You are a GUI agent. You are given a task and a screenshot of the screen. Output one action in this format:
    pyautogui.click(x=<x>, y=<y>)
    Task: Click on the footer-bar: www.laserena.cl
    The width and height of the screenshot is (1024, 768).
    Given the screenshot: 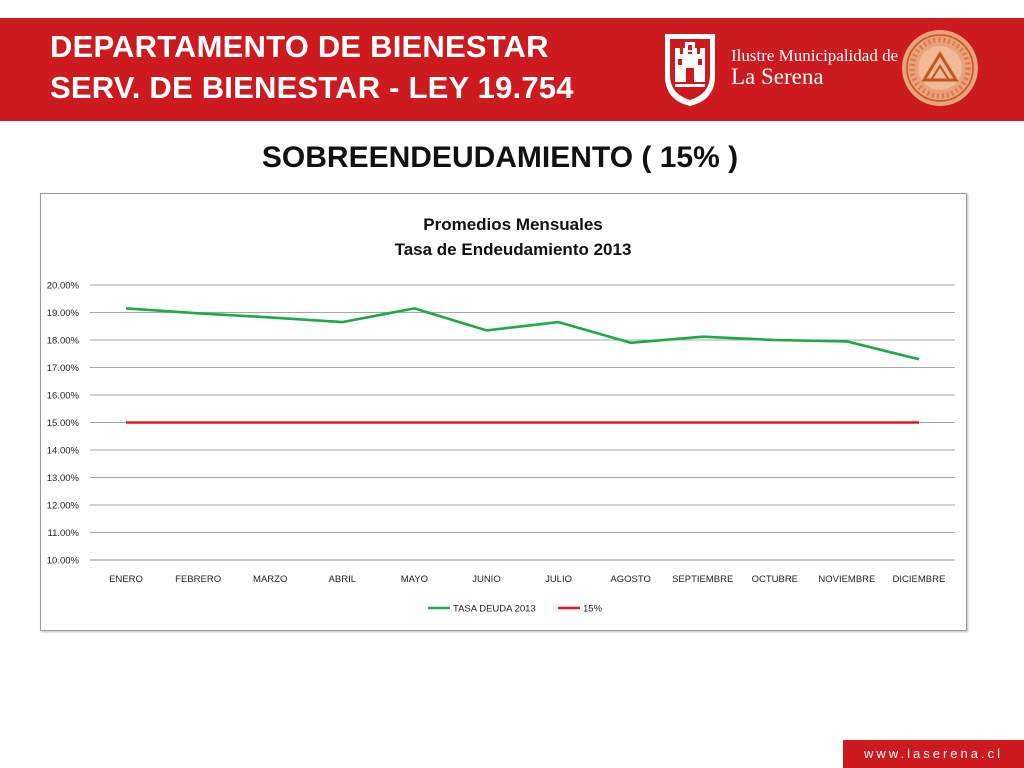 What is the action you would take?
    pyautogui.click(x=933, y=754)
    